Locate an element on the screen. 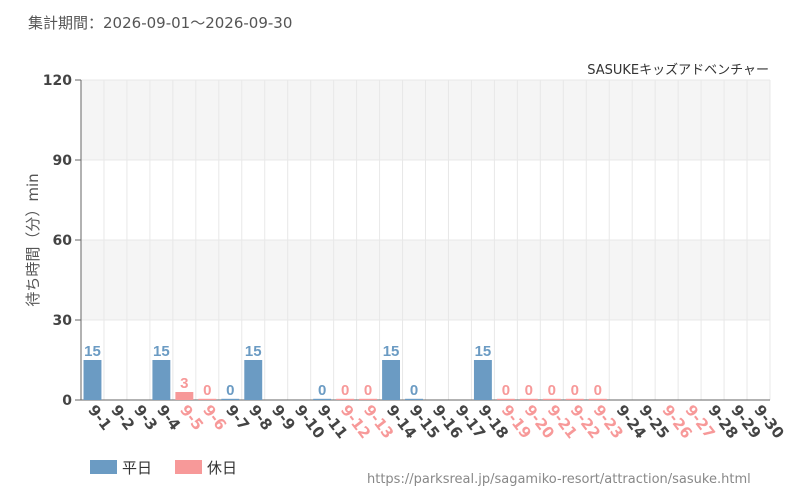 This screenshot has width=800, height=500. period-start: 2026-09-01 is located at coordinates (147, 23).